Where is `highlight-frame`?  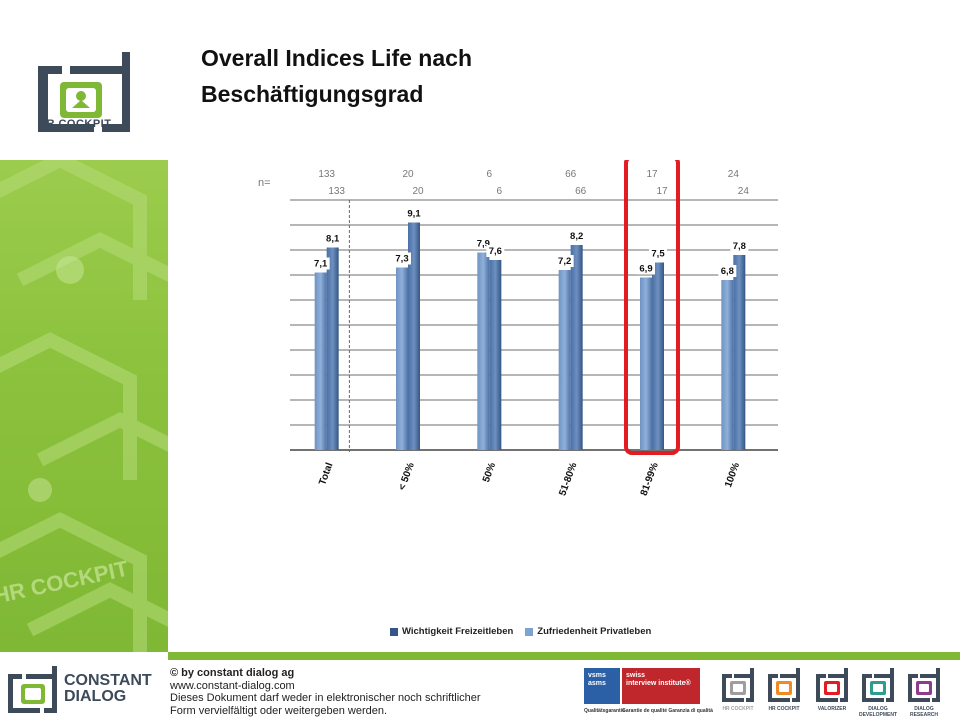
highlight-frame is located at coordinates (652, 307).